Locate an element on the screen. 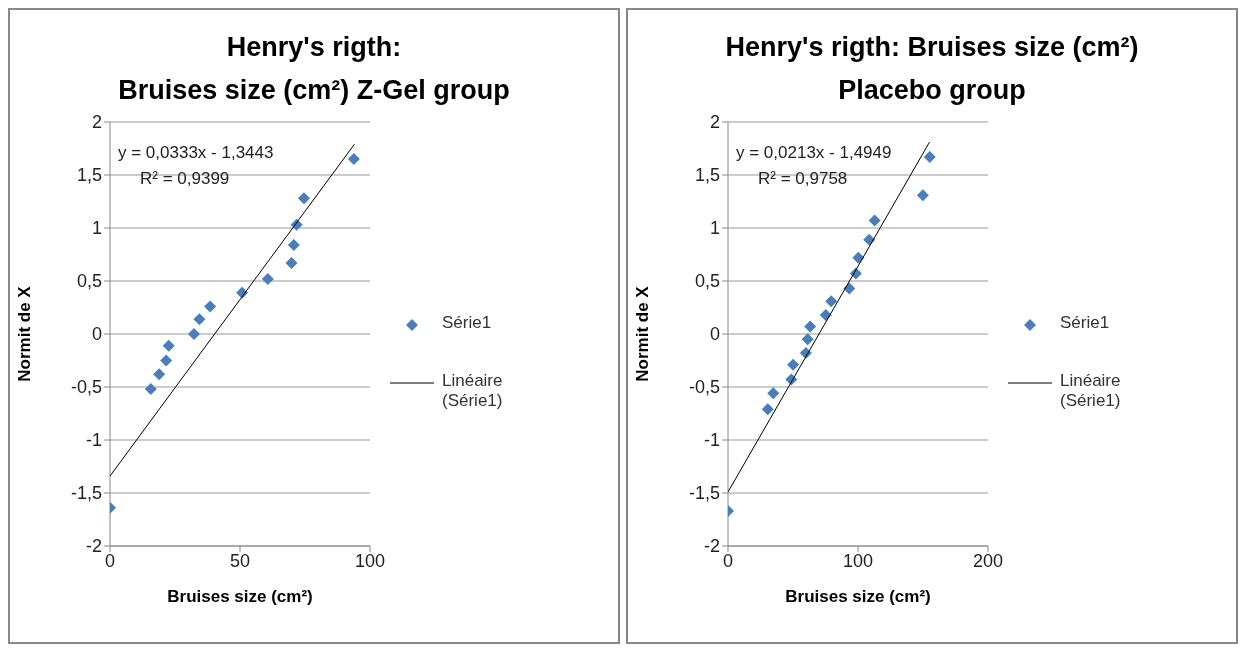  x-tick-label: 50 is located at coordinates (240, 561).